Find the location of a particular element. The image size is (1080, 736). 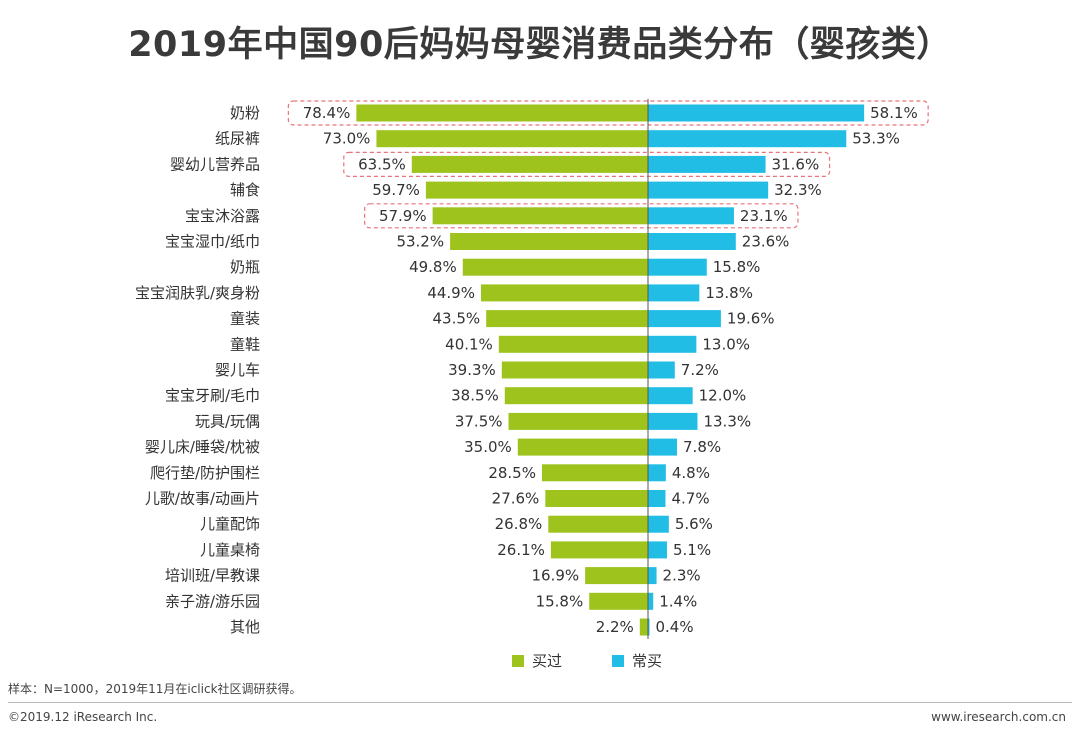

value-label-often-bought: 7.8% is located at coordinates (702, 447).